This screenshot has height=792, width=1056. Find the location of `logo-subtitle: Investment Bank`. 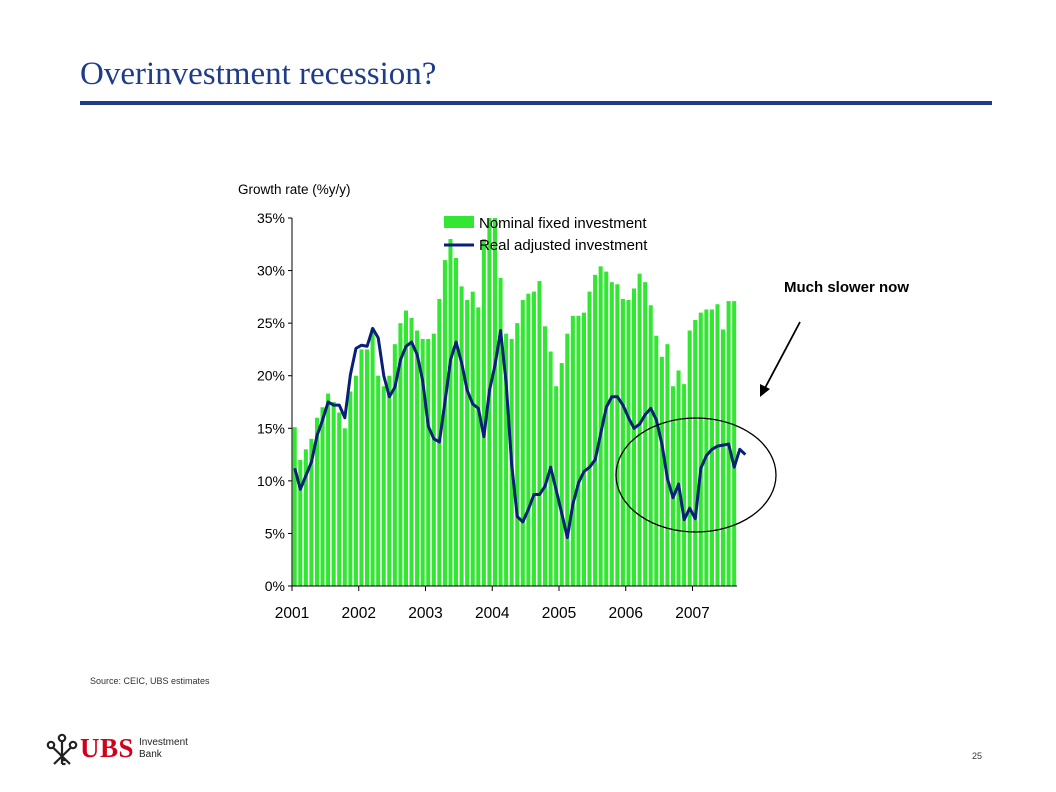

logo-subtitle: Investment Bank is located at coordinates (163, 749).